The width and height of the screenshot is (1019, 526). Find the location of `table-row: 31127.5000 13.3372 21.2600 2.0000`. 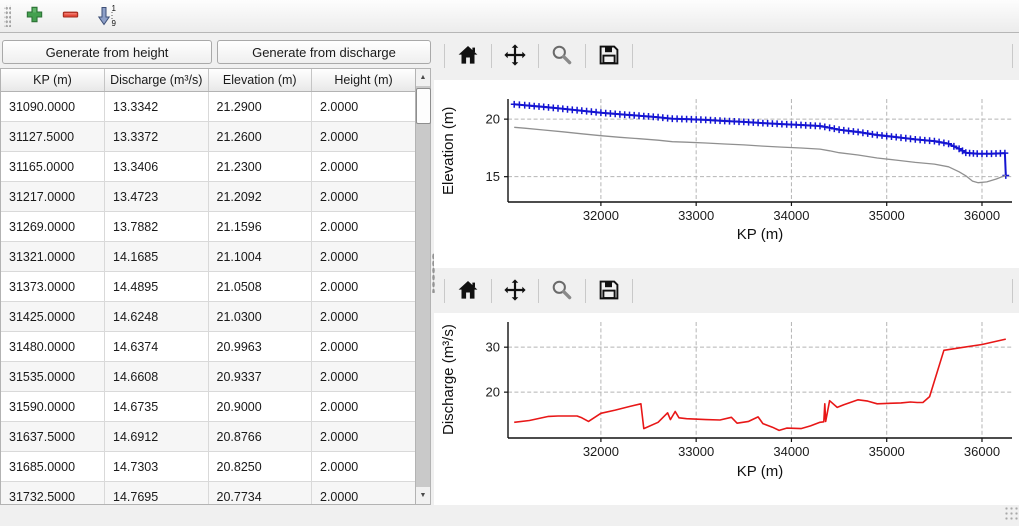

table-row: 31127.5000 13.3372 21.2600 2.0000 is located at coordinates (208, 136).